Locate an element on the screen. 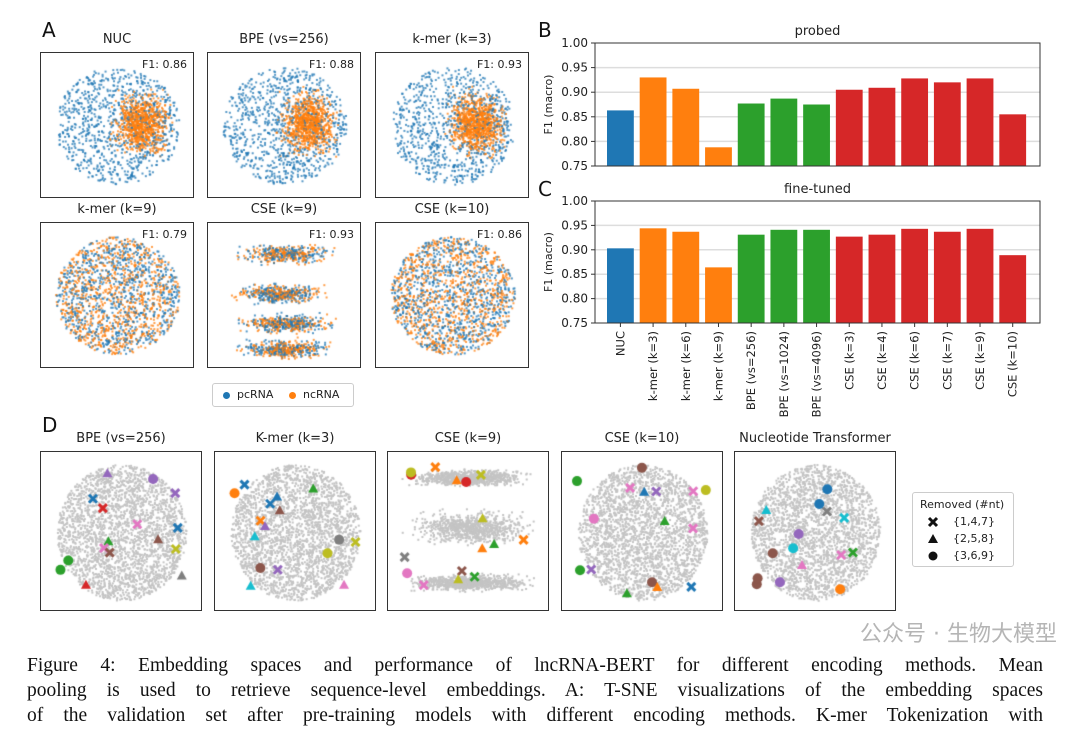 The width and height of the screenshot is (1080, 732). panel-a-legend: pcRNA ncRNA is located at coordinates (283, 395).